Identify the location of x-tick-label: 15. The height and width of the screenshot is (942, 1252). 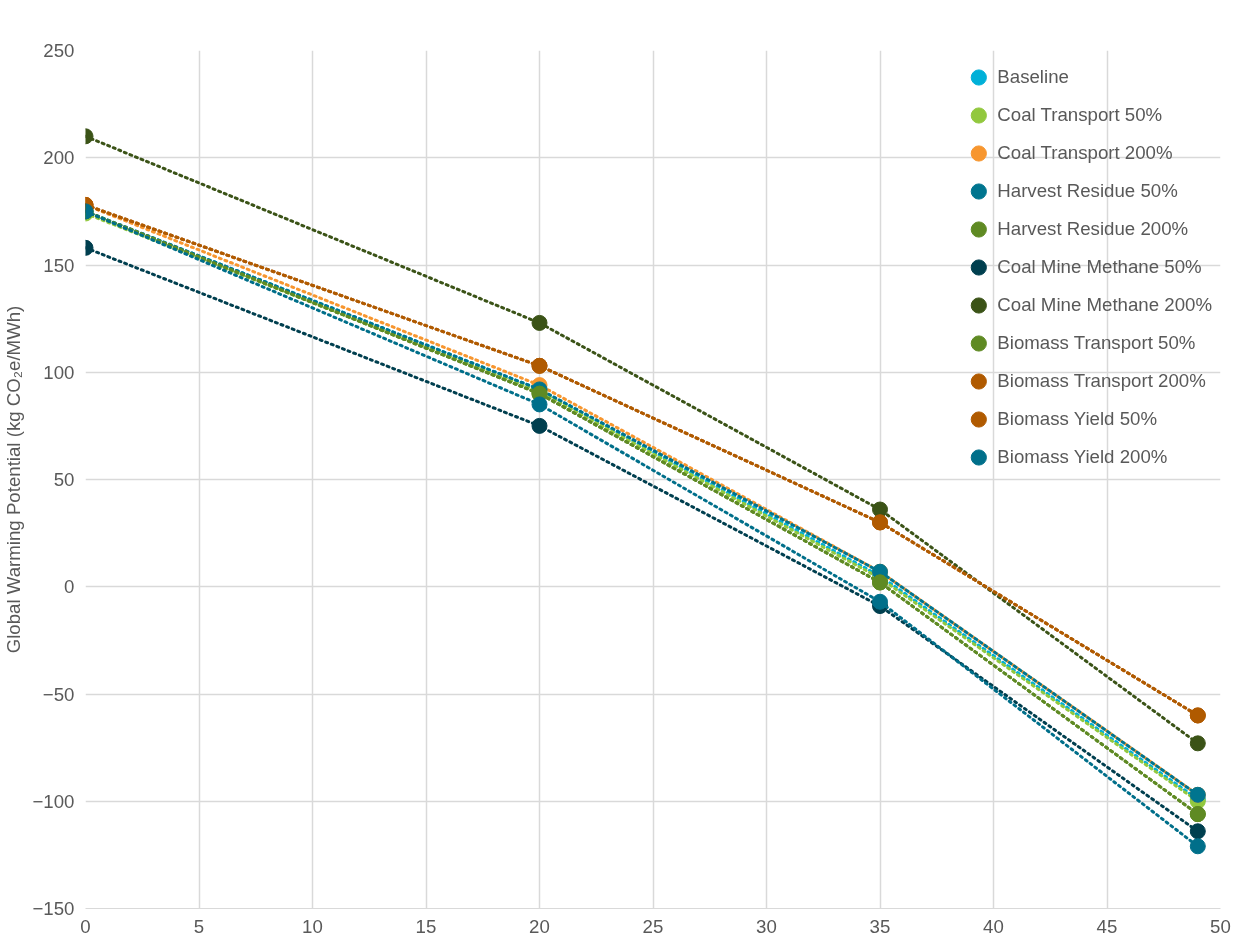
(426, 926).